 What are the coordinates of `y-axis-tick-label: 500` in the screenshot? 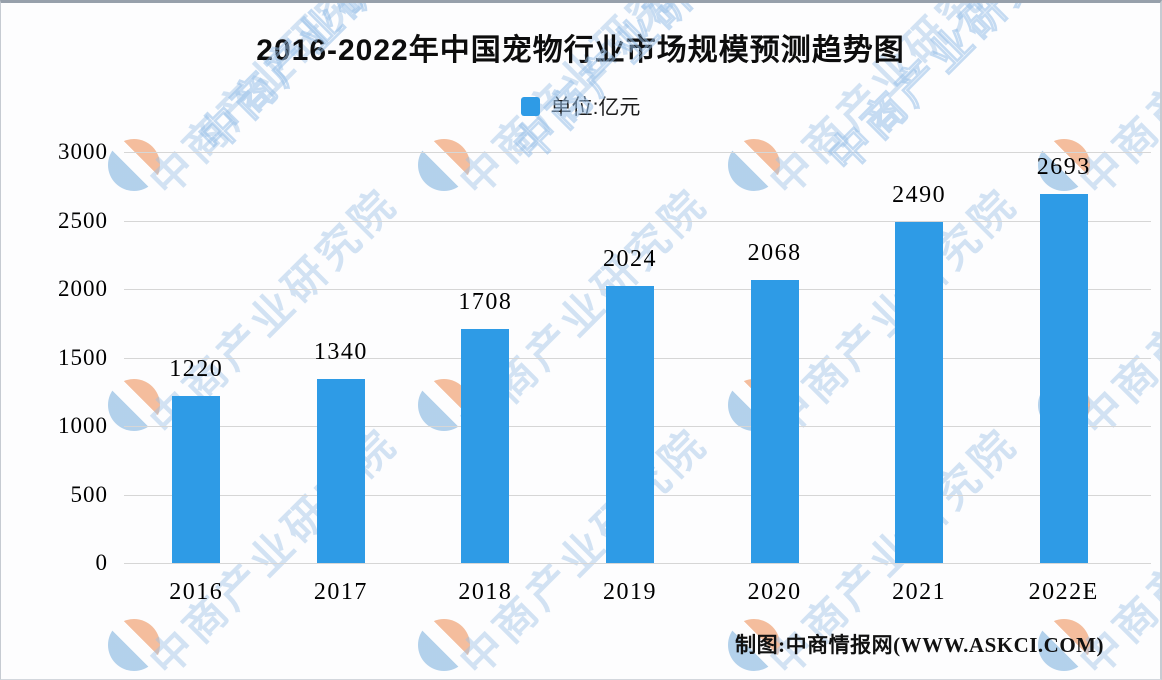 It's located at (89, 494).